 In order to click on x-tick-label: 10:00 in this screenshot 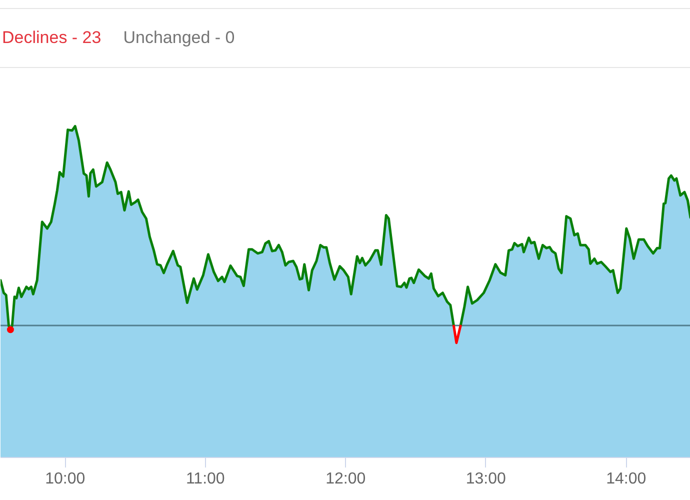, I will do `click(65, 479)`.